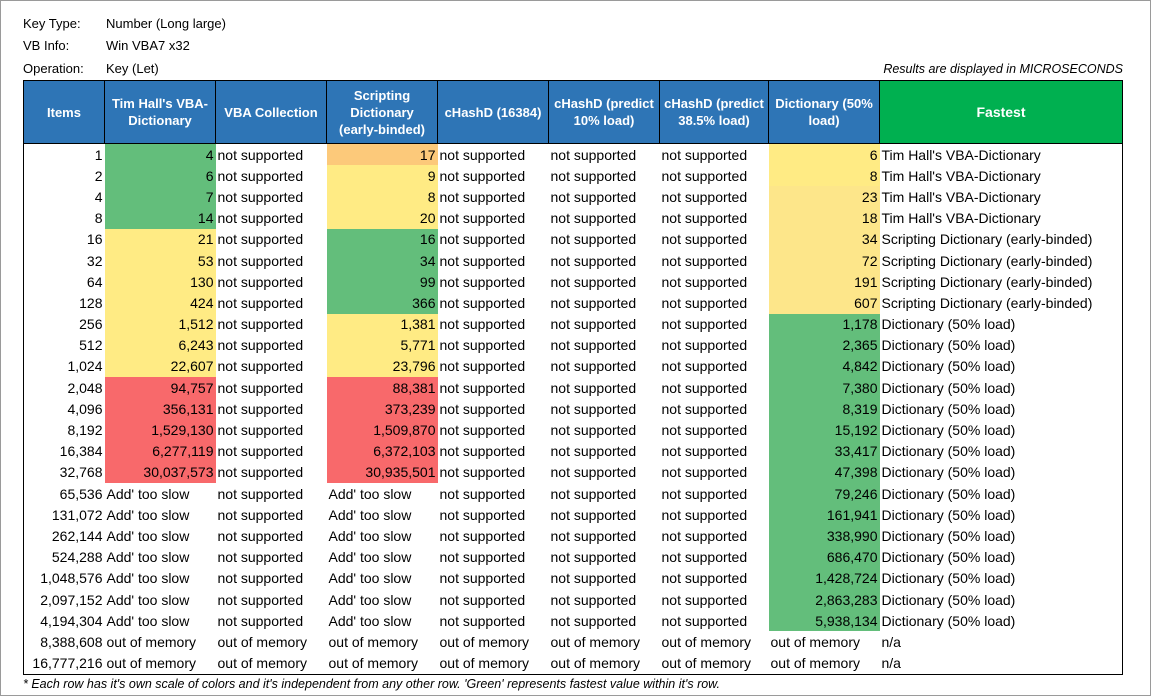  What do you see at coordinates (382, 218) in the screenshot?
I see `scripting-dictionary-cell: 20` at bounding box center [382, 218].